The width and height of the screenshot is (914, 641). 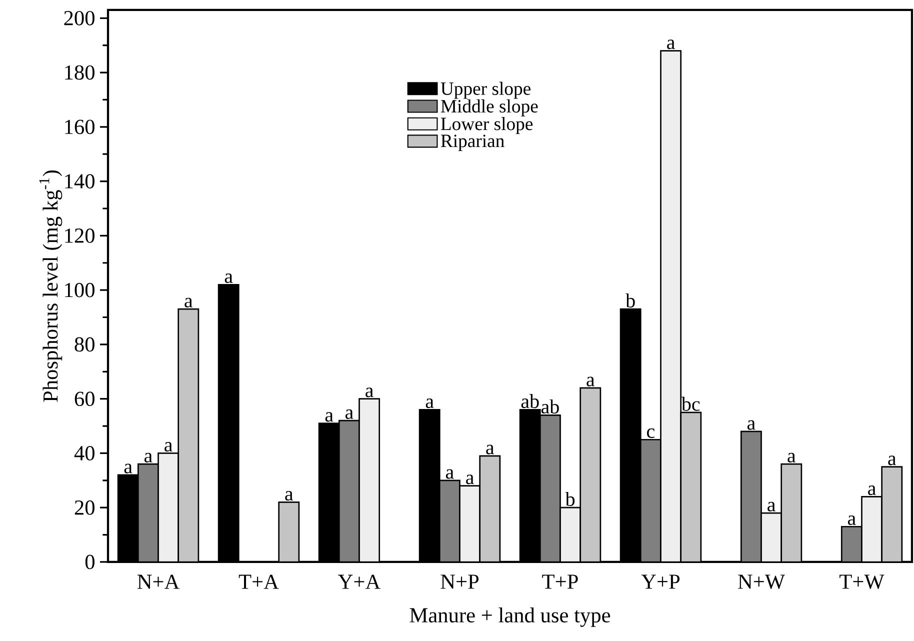 What do you see at coordinates (79, 72) in the screenshot?
I see `y-tick-label: 180` at bounding box center [79, 72].